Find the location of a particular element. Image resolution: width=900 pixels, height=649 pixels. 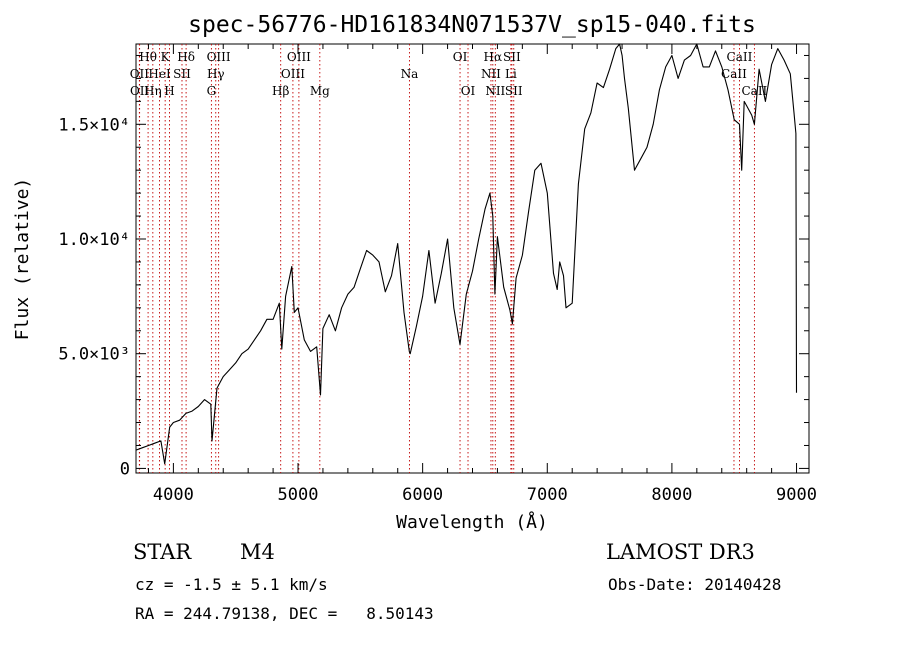

redshift-info: cz = -1.5 ± 5.1 km/s is located at coordinates (231, 584).